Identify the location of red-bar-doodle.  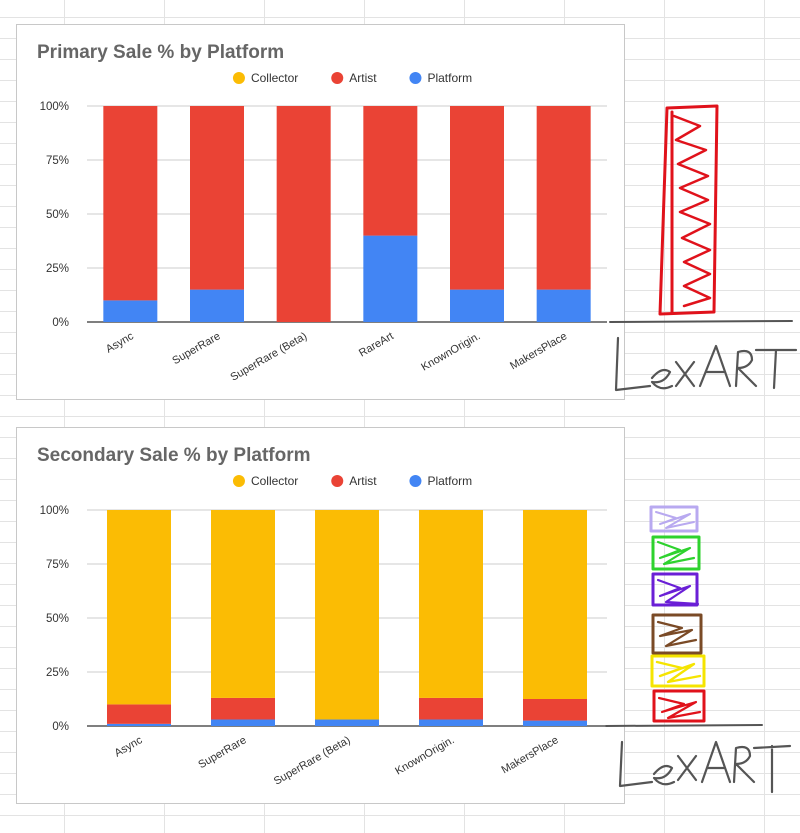
(688, 210).